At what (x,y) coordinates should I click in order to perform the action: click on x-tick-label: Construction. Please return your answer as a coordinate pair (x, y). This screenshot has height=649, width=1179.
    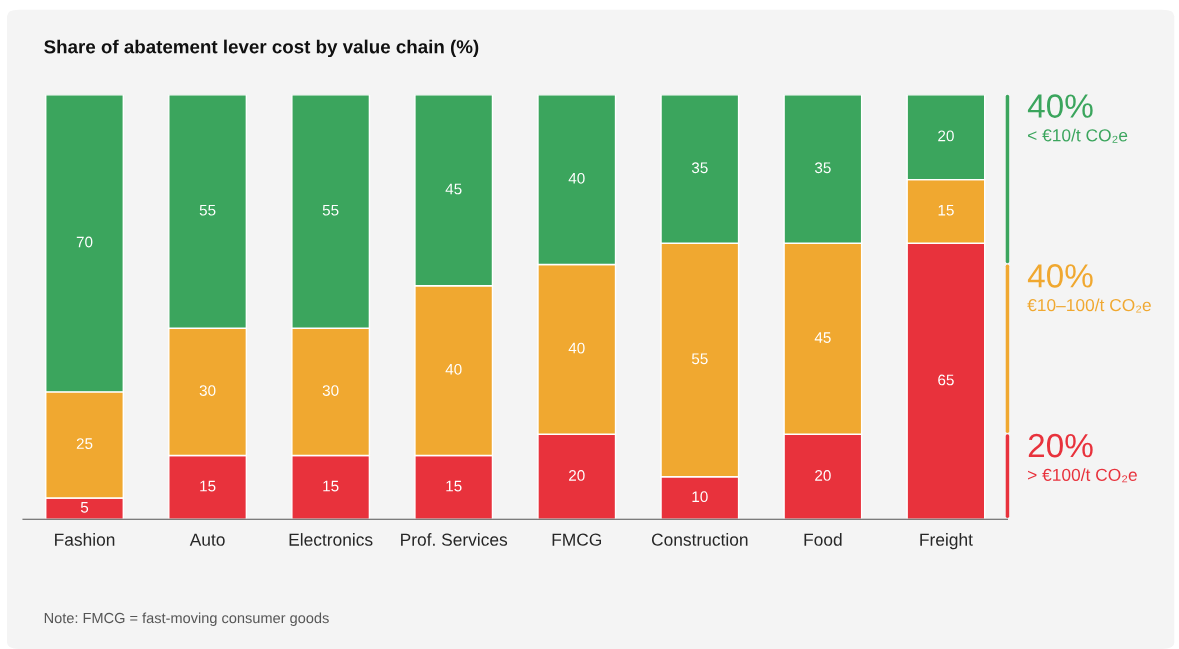
    Looking at the image, I should click on (699, 539).